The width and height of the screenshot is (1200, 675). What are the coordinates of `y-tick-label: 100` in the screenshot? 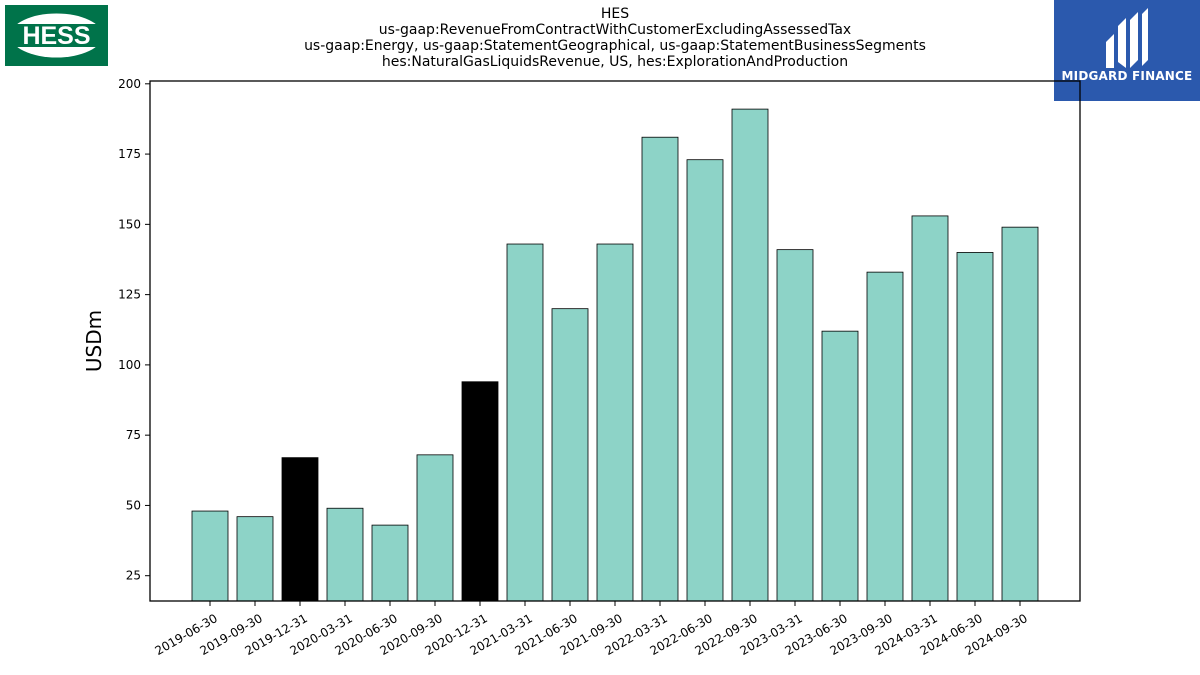 It's located at (129, 365).